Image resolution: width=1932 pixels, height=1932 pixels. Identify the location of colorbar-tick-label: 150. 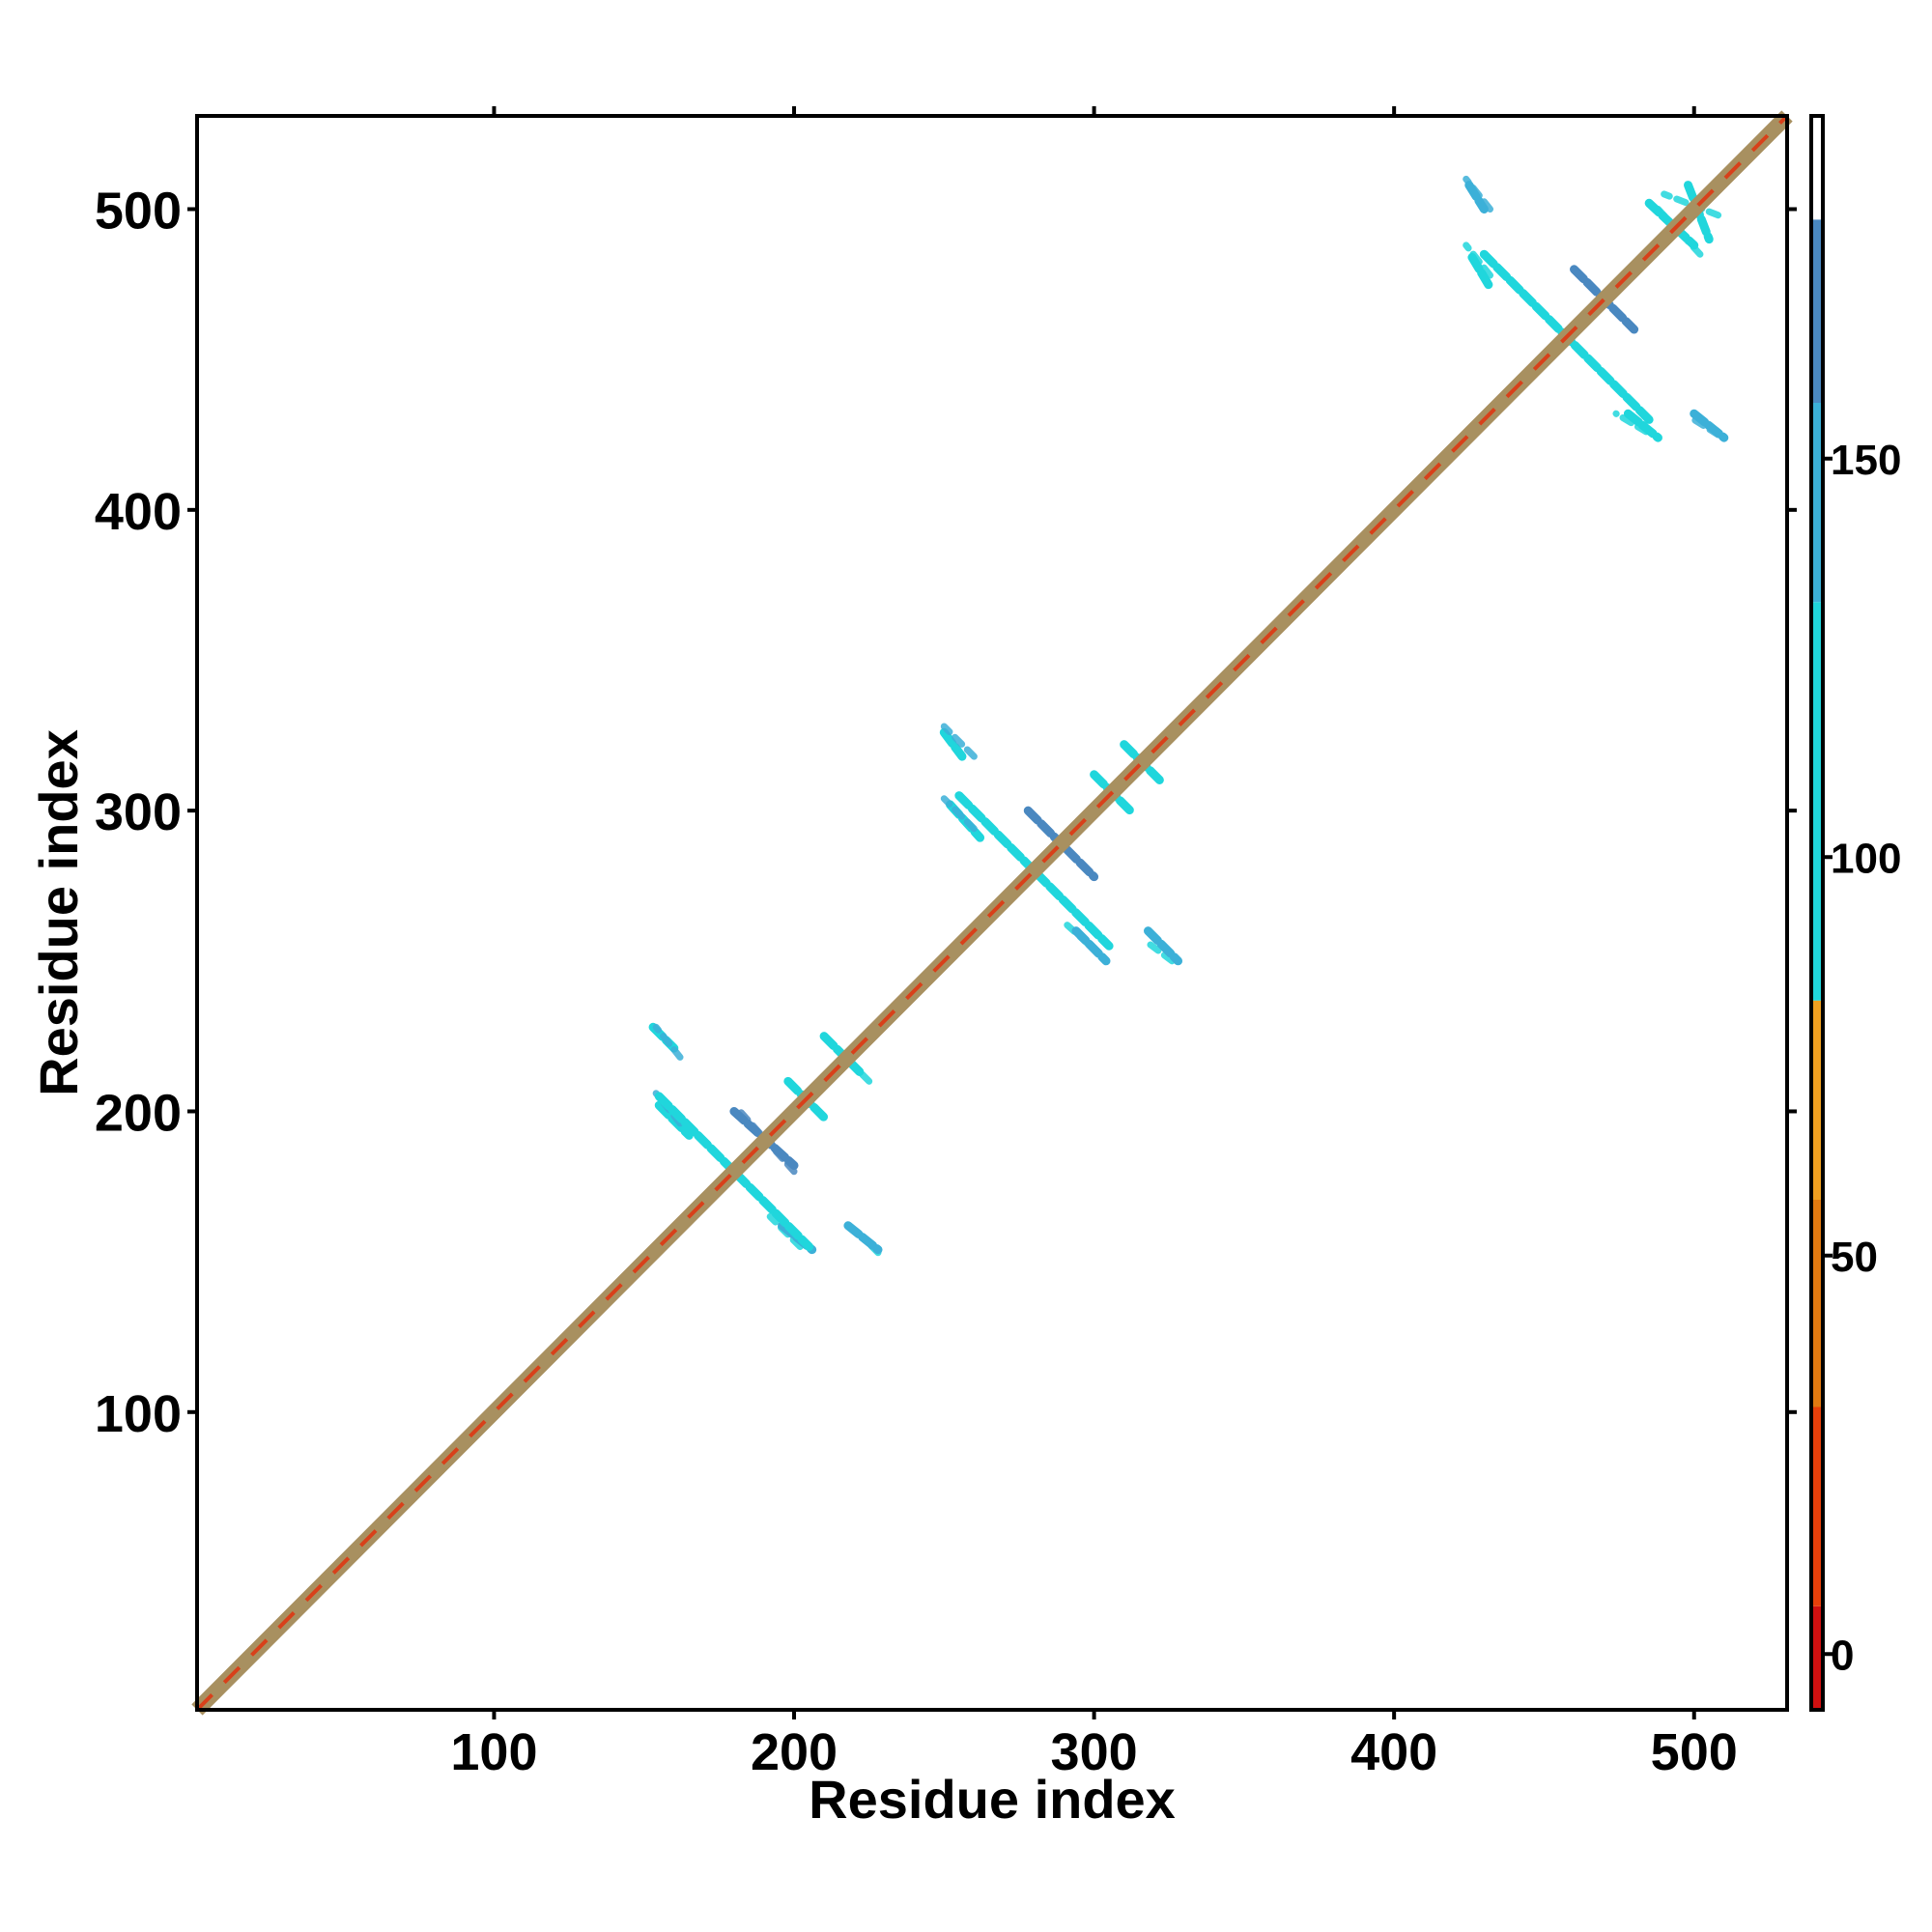
(1866, 460).